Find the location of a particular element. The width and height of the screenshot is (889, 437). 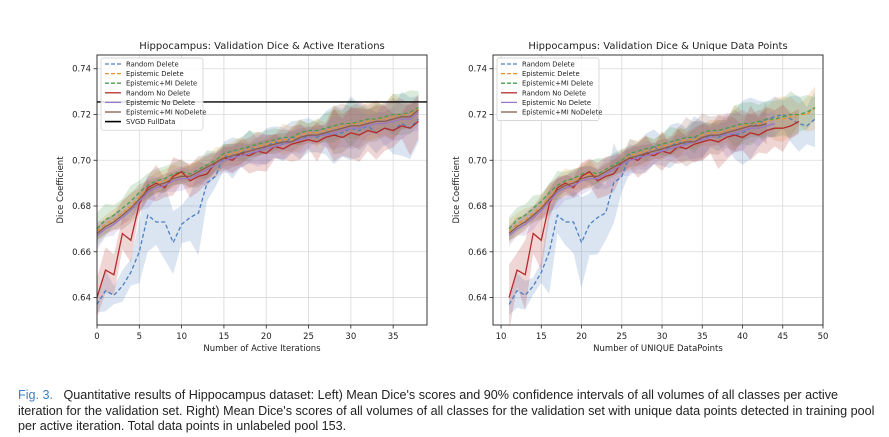

x-tick-label: 45 is located at coordinates (782, 337).